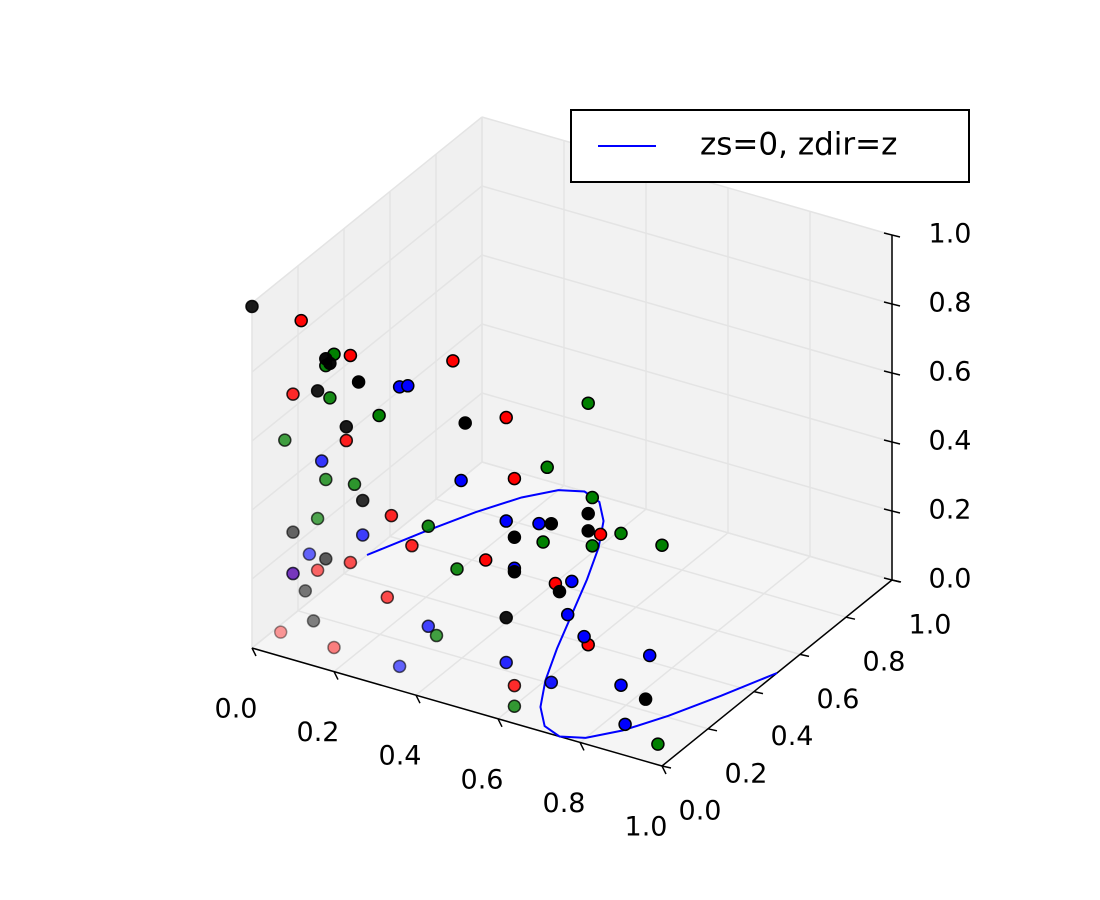 This screenshot has height=900, width=1100. Describe the element at coordinates (950, 372) in the screenshot. I see `z-tick-label: 0.6` at that location.